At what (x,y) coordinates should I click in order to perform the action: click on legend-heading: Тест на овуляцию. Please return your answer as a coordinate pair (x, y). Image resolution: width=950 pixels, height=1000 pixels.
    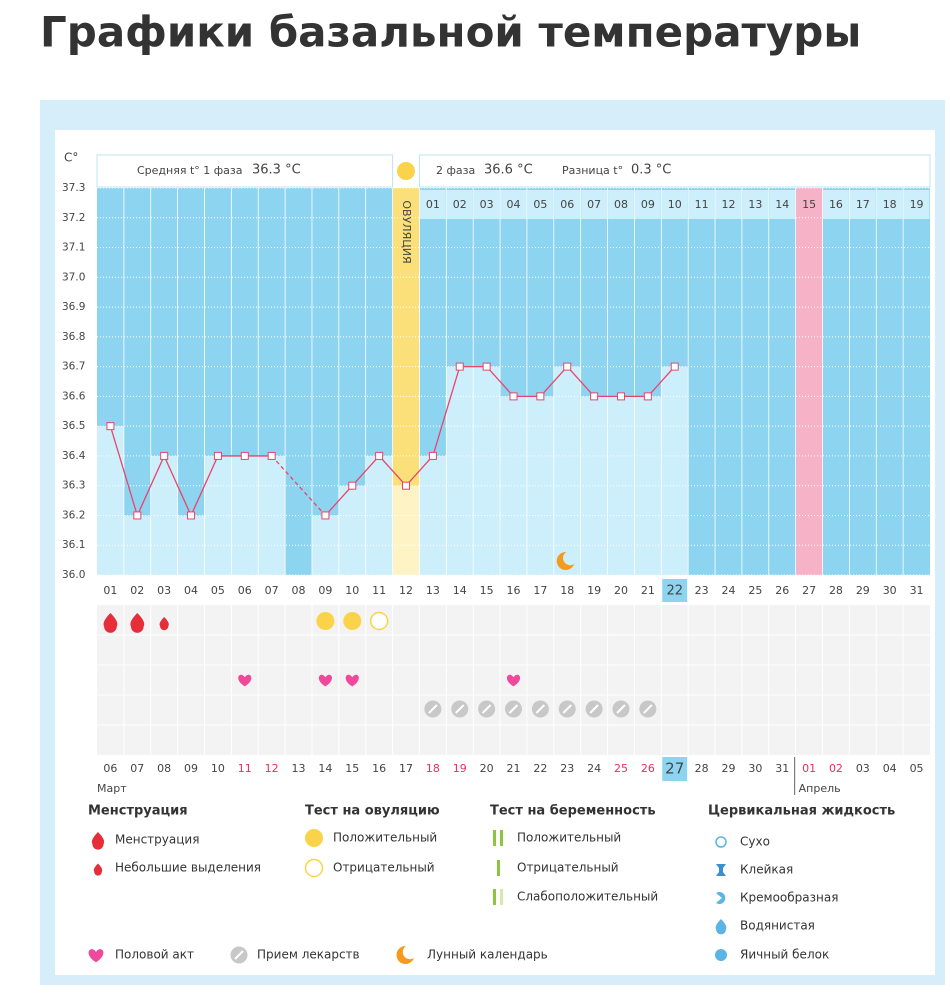
    Looking at the image, I should click on (372, 811).